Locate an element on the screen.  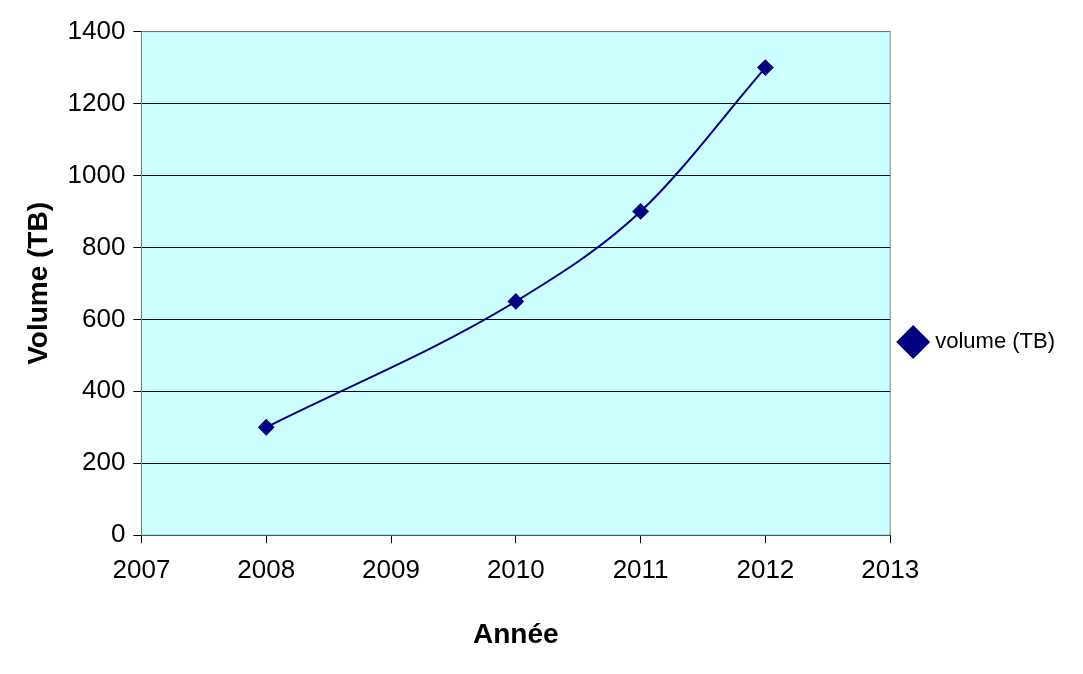
y-axis-title: Volume (TB) is located at coordinates (37, 283).